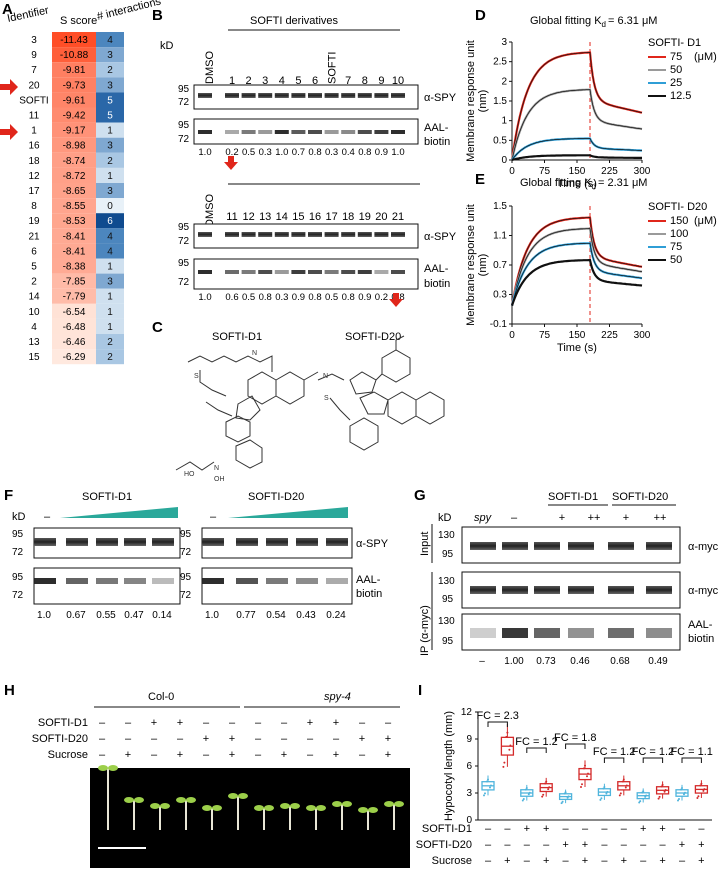  What do you see at coordinates (658, 661) in the screenshot?
I see `quant-value: 0.49` at bounding box center [658, 661].